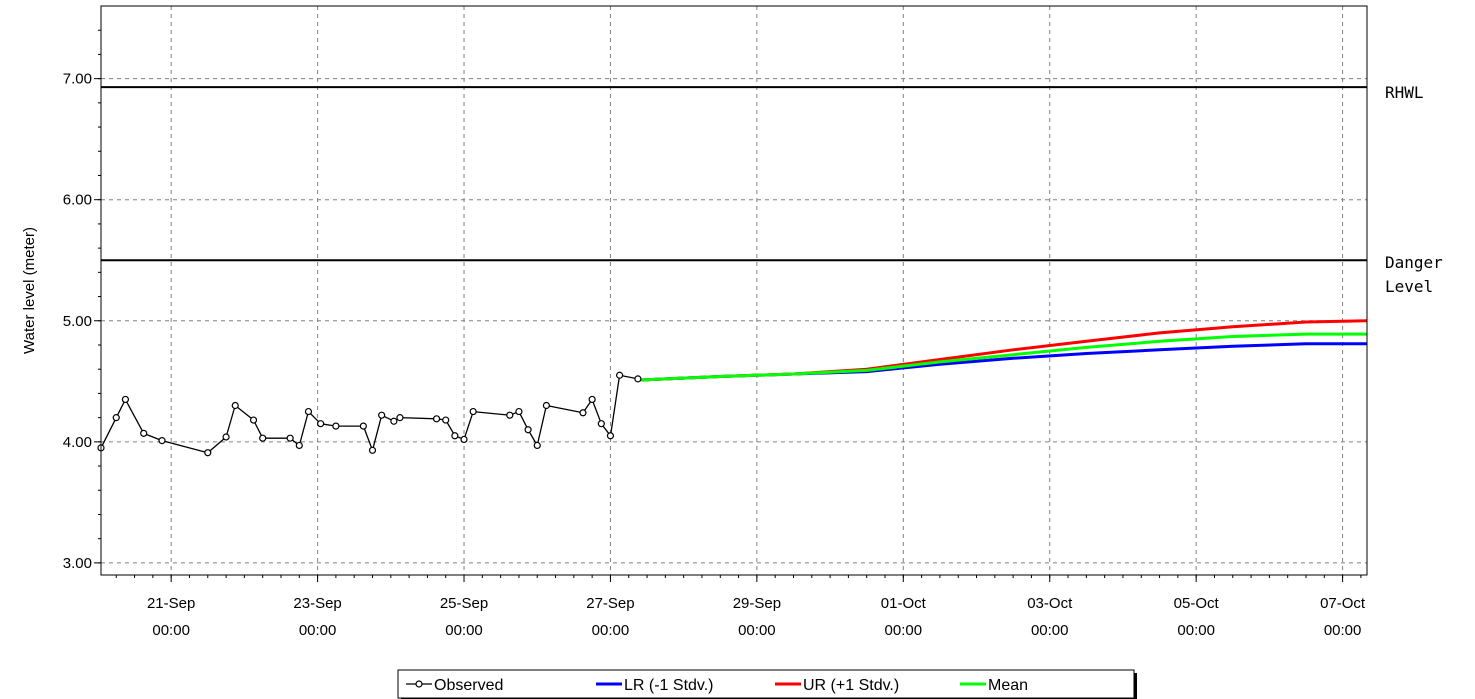 This screenshot has height=699, width=1475. I want to click on x-tick-date: 21-Sep, so click(171, 603).